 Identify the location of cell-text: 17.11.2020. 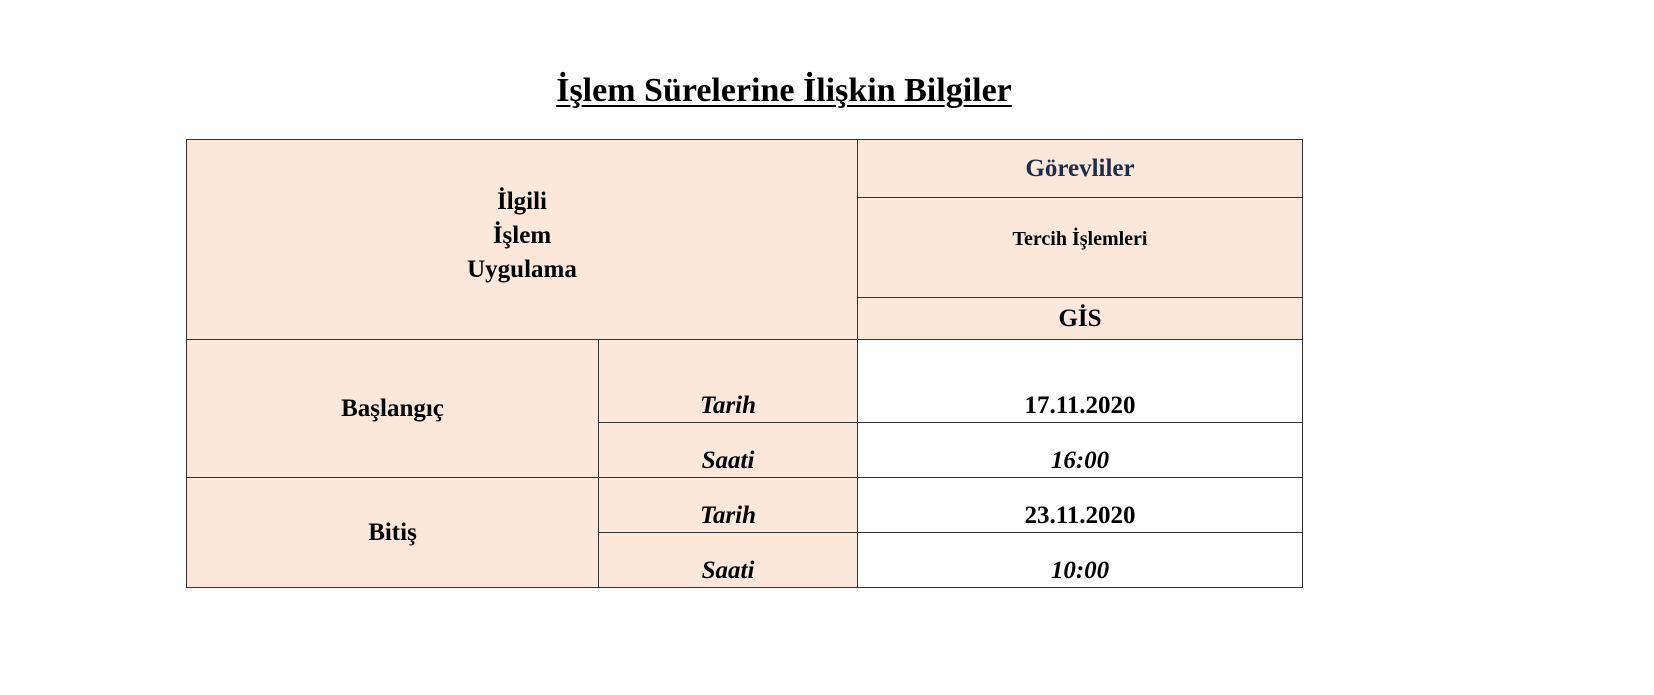
(1080, 405).